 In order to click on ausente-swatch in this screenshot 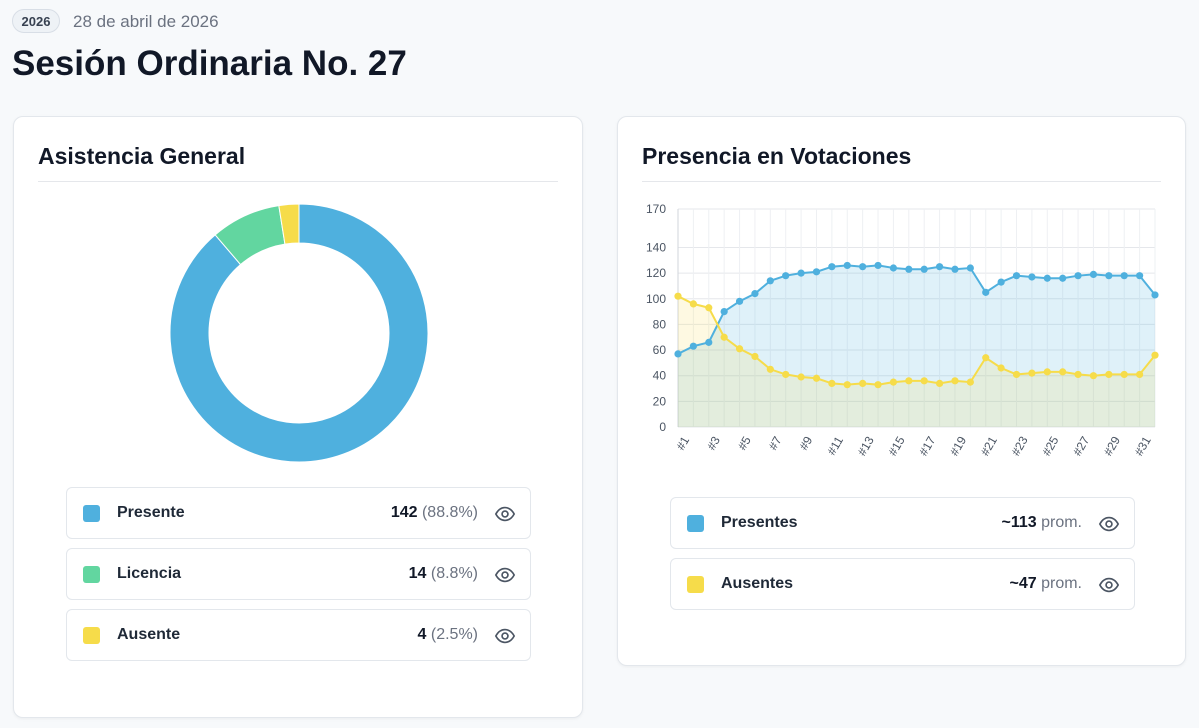, I will do `click(91, 635)`.